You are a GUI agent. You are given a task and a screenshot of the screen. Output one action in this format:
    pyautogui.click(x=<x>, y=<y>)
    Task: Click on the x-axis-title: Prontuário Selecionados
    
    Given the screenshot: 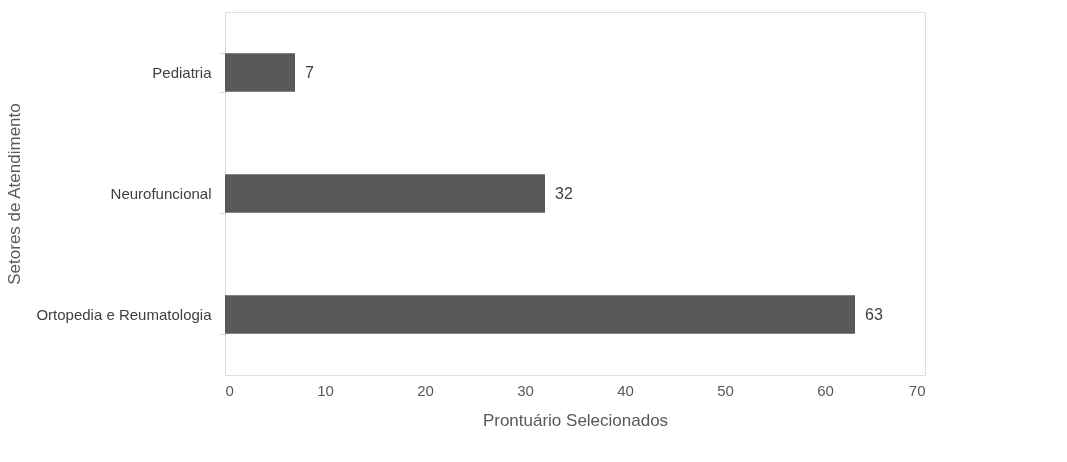 What is the action you would take?
    pyautogui.click(x=575, y=420)
    